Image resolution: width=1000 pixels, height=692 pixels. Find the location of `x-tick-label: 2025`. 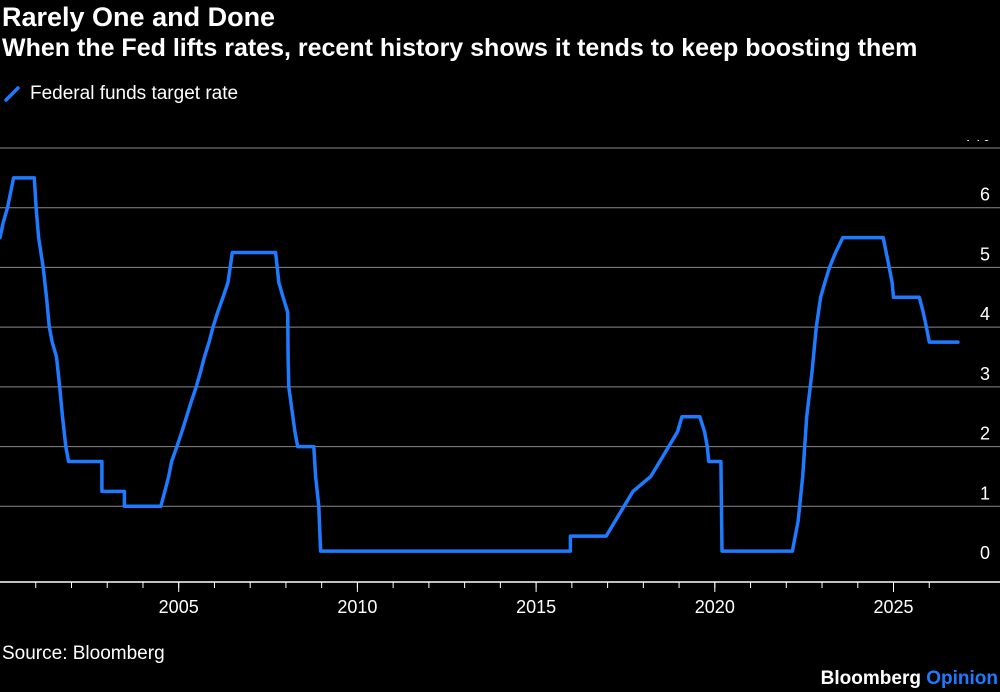

x-tick-label: 2025 is located at coordinates (893, 607).